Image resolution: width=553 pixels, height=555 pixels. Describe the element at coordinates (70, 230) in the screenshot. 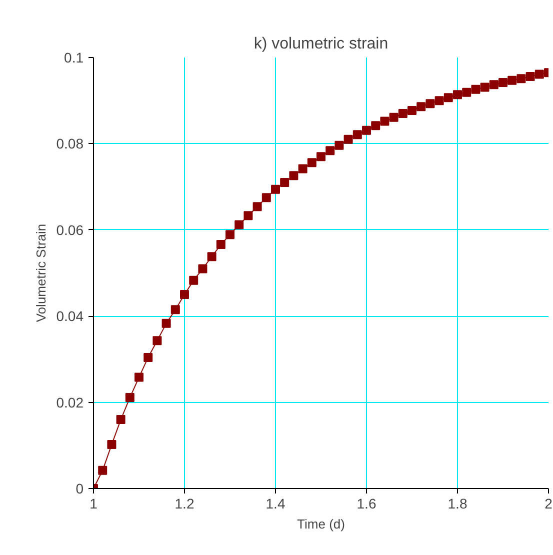

I see `y-tick-label: 0.06` at that location.